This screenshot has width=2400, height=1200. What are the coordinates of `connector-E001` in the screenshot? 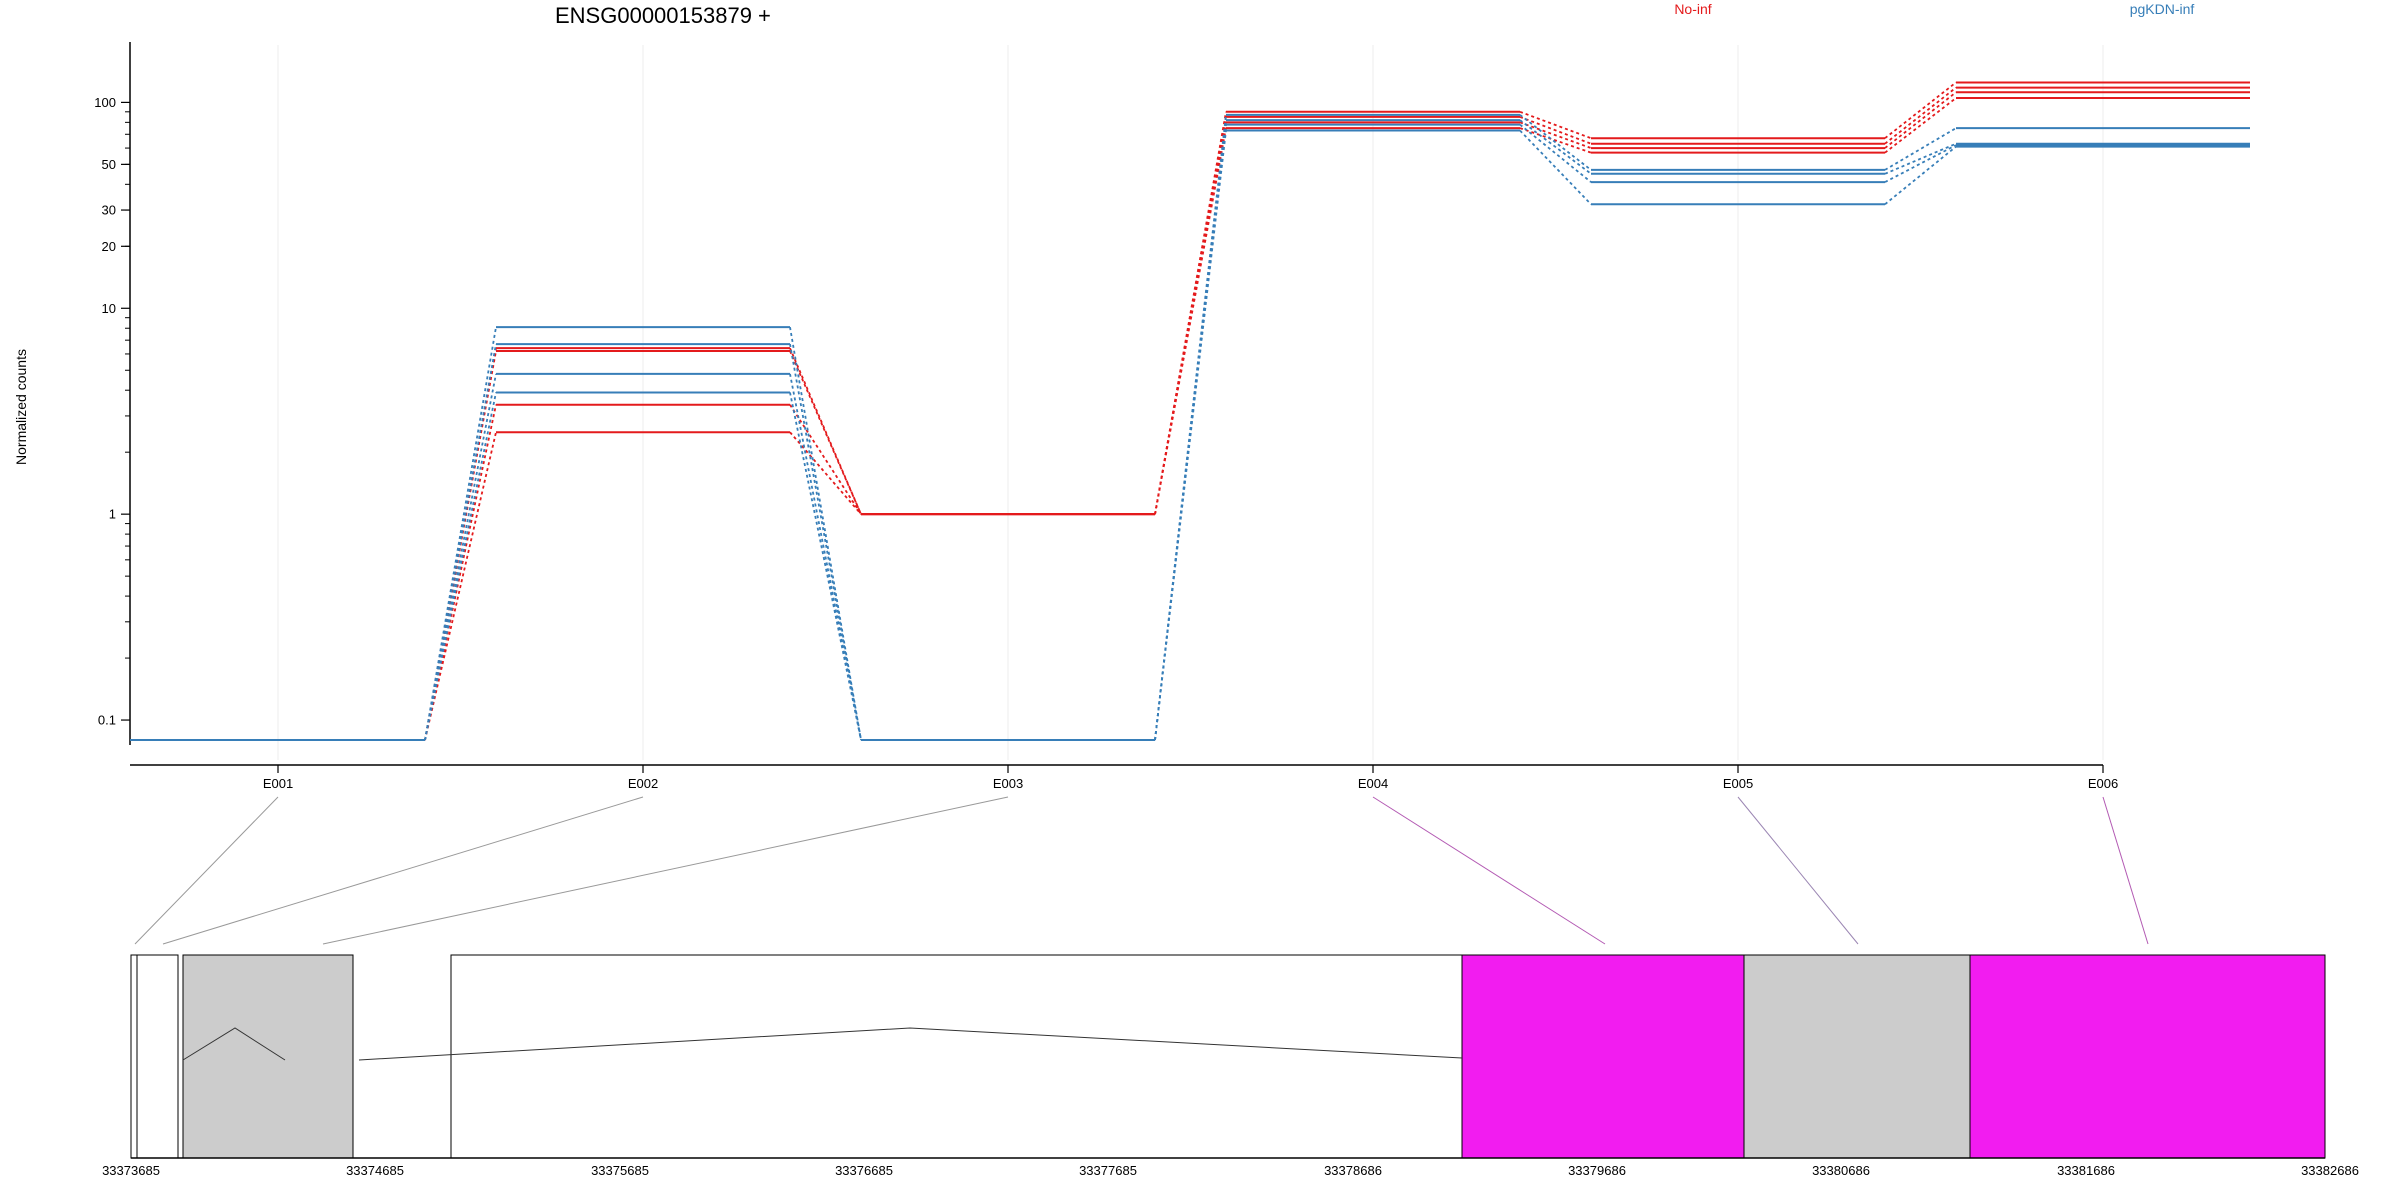 It's located at (206, 870).